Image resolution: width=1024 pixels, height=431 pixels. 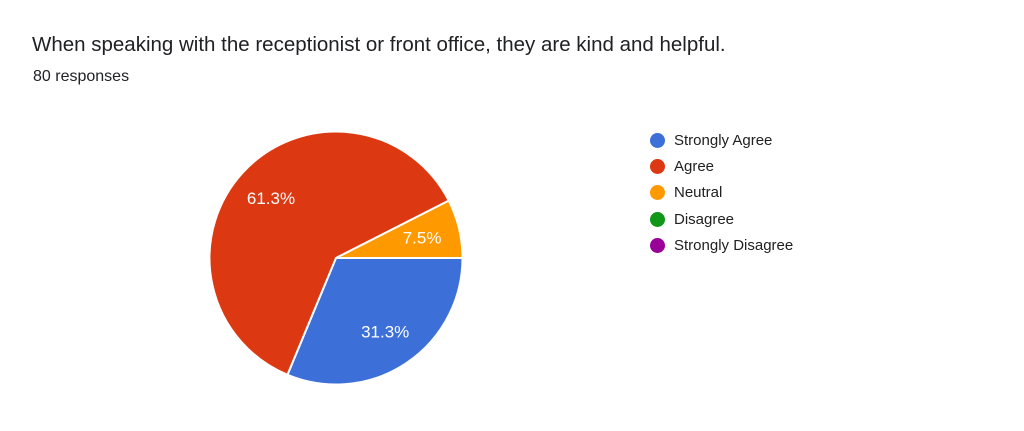 I want to click on legend-item-label: Strongly Agree, so click(x=723, y=140).